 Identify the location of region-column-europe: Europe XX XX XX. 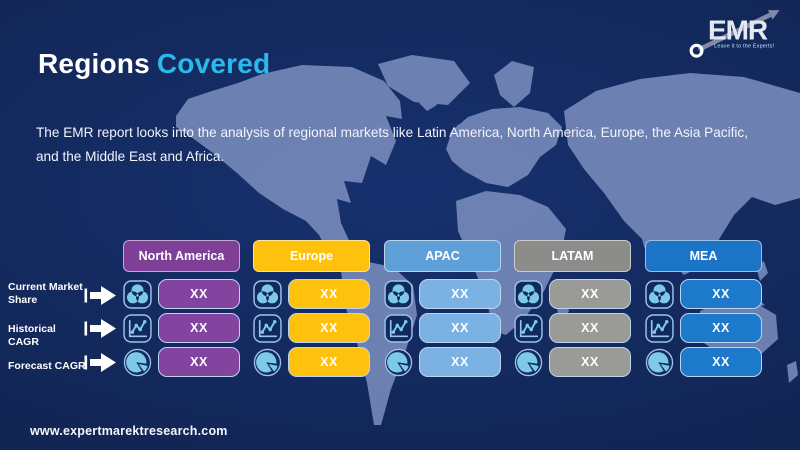
(311, 312).